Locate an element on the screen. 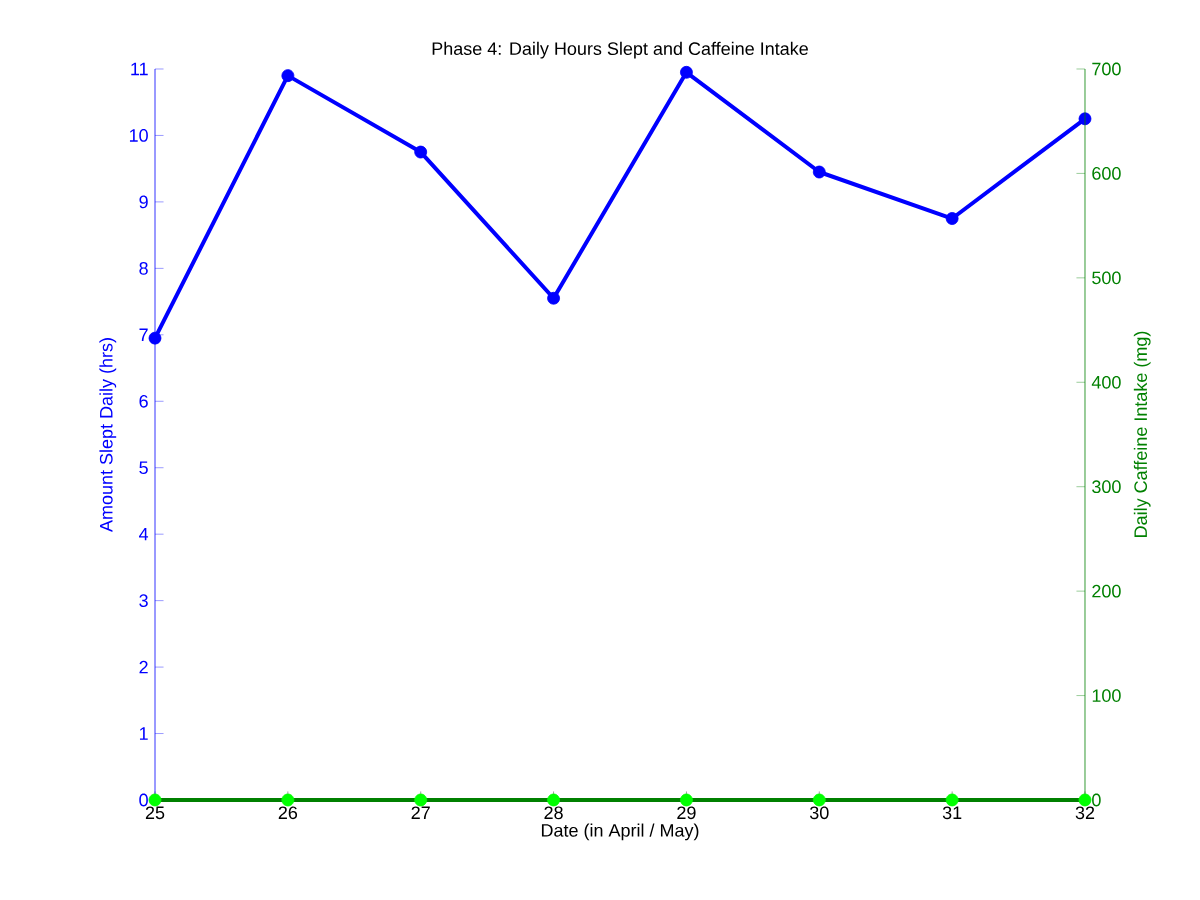 Image resolution: width=1200 pixels, height=900 pixels. y-tick-label: 10 is located at coordinates (138, 135).